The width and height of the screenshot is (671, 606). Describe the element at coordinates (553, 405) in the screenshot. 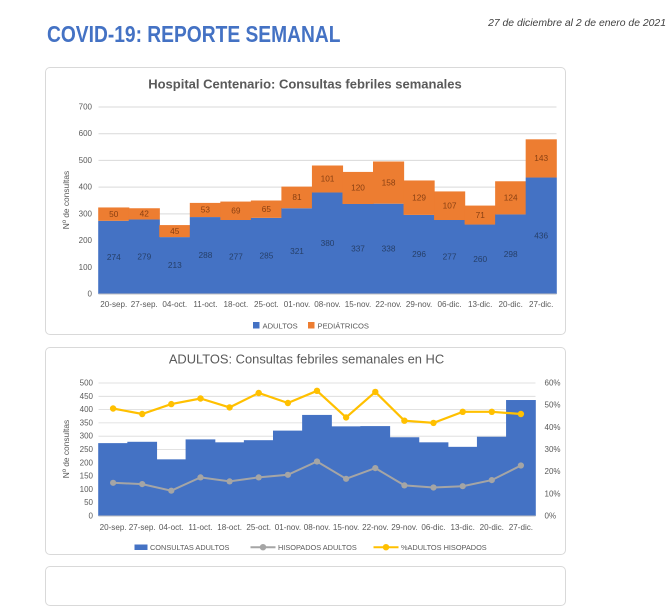

I see `svg-text: 50%` at that location.